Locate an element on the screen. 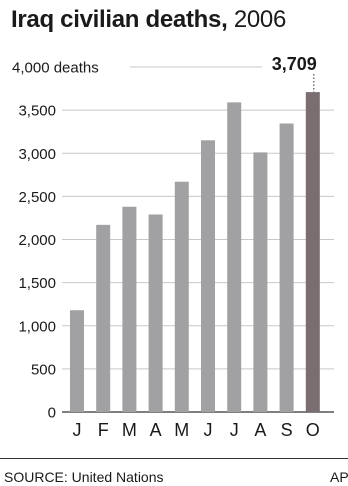  y-tick-label: 1,000 is located at coordinates (37, 326).